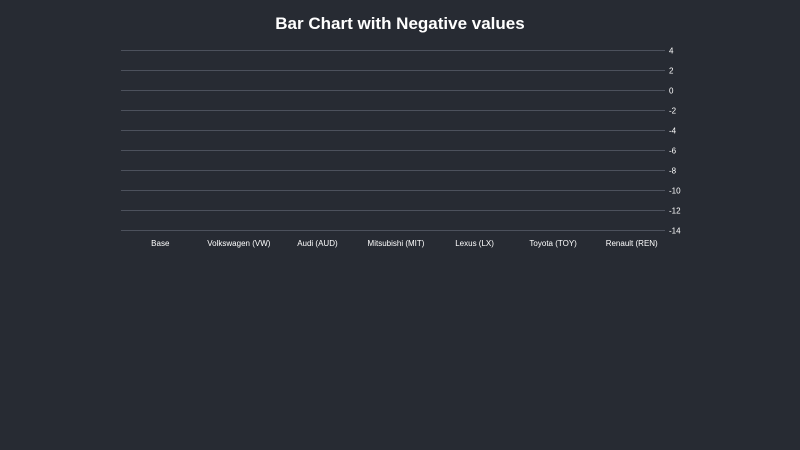 The image size is (800, 450). What do you see at coordinates (238, 243) in the screenshot?
I see `x-tick-label: Volkswagen (VW)` at bounding box center [238, 243].